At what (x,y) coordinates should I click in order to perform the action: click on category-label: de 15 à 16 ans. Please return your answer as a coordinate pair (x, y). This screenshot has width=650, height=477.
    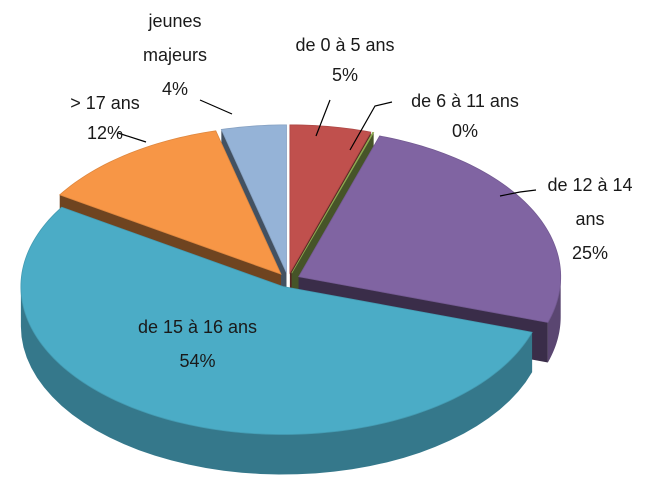
    Looking at the image, I should click on (197, 327).